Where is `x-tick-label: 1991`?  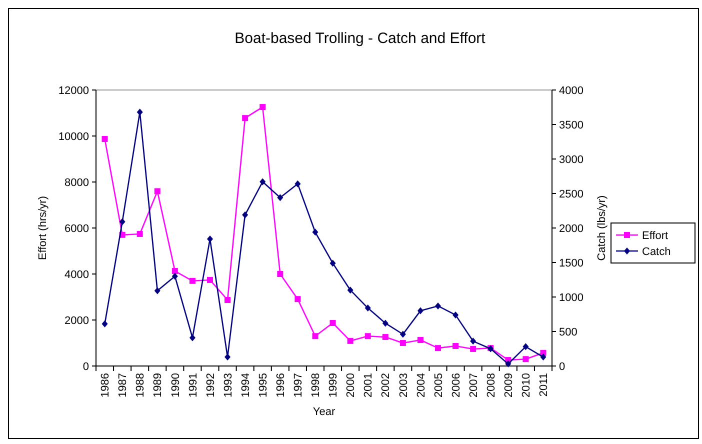 x-tick-label: 1991 is located at coordinates (193, 385).